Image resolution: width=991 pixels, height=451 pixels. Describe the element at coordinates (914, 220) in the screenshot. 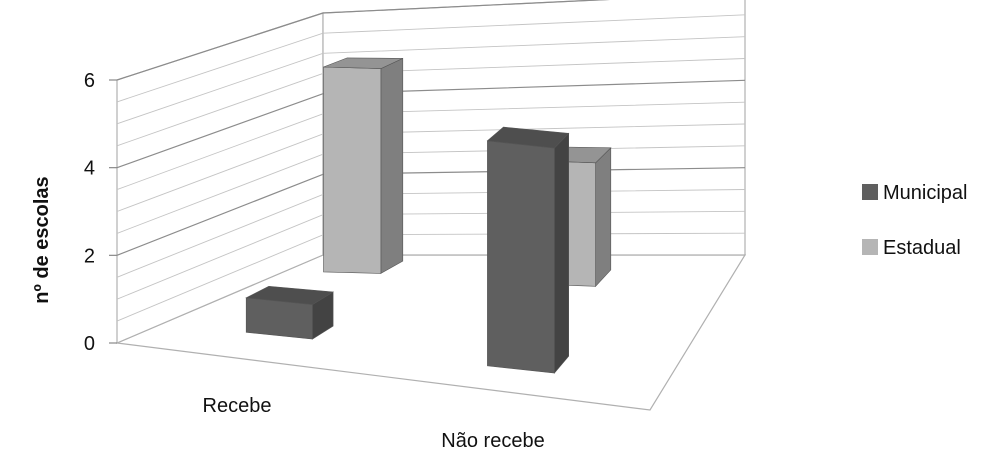

I see `legend: Municipal Estadual` at that location.